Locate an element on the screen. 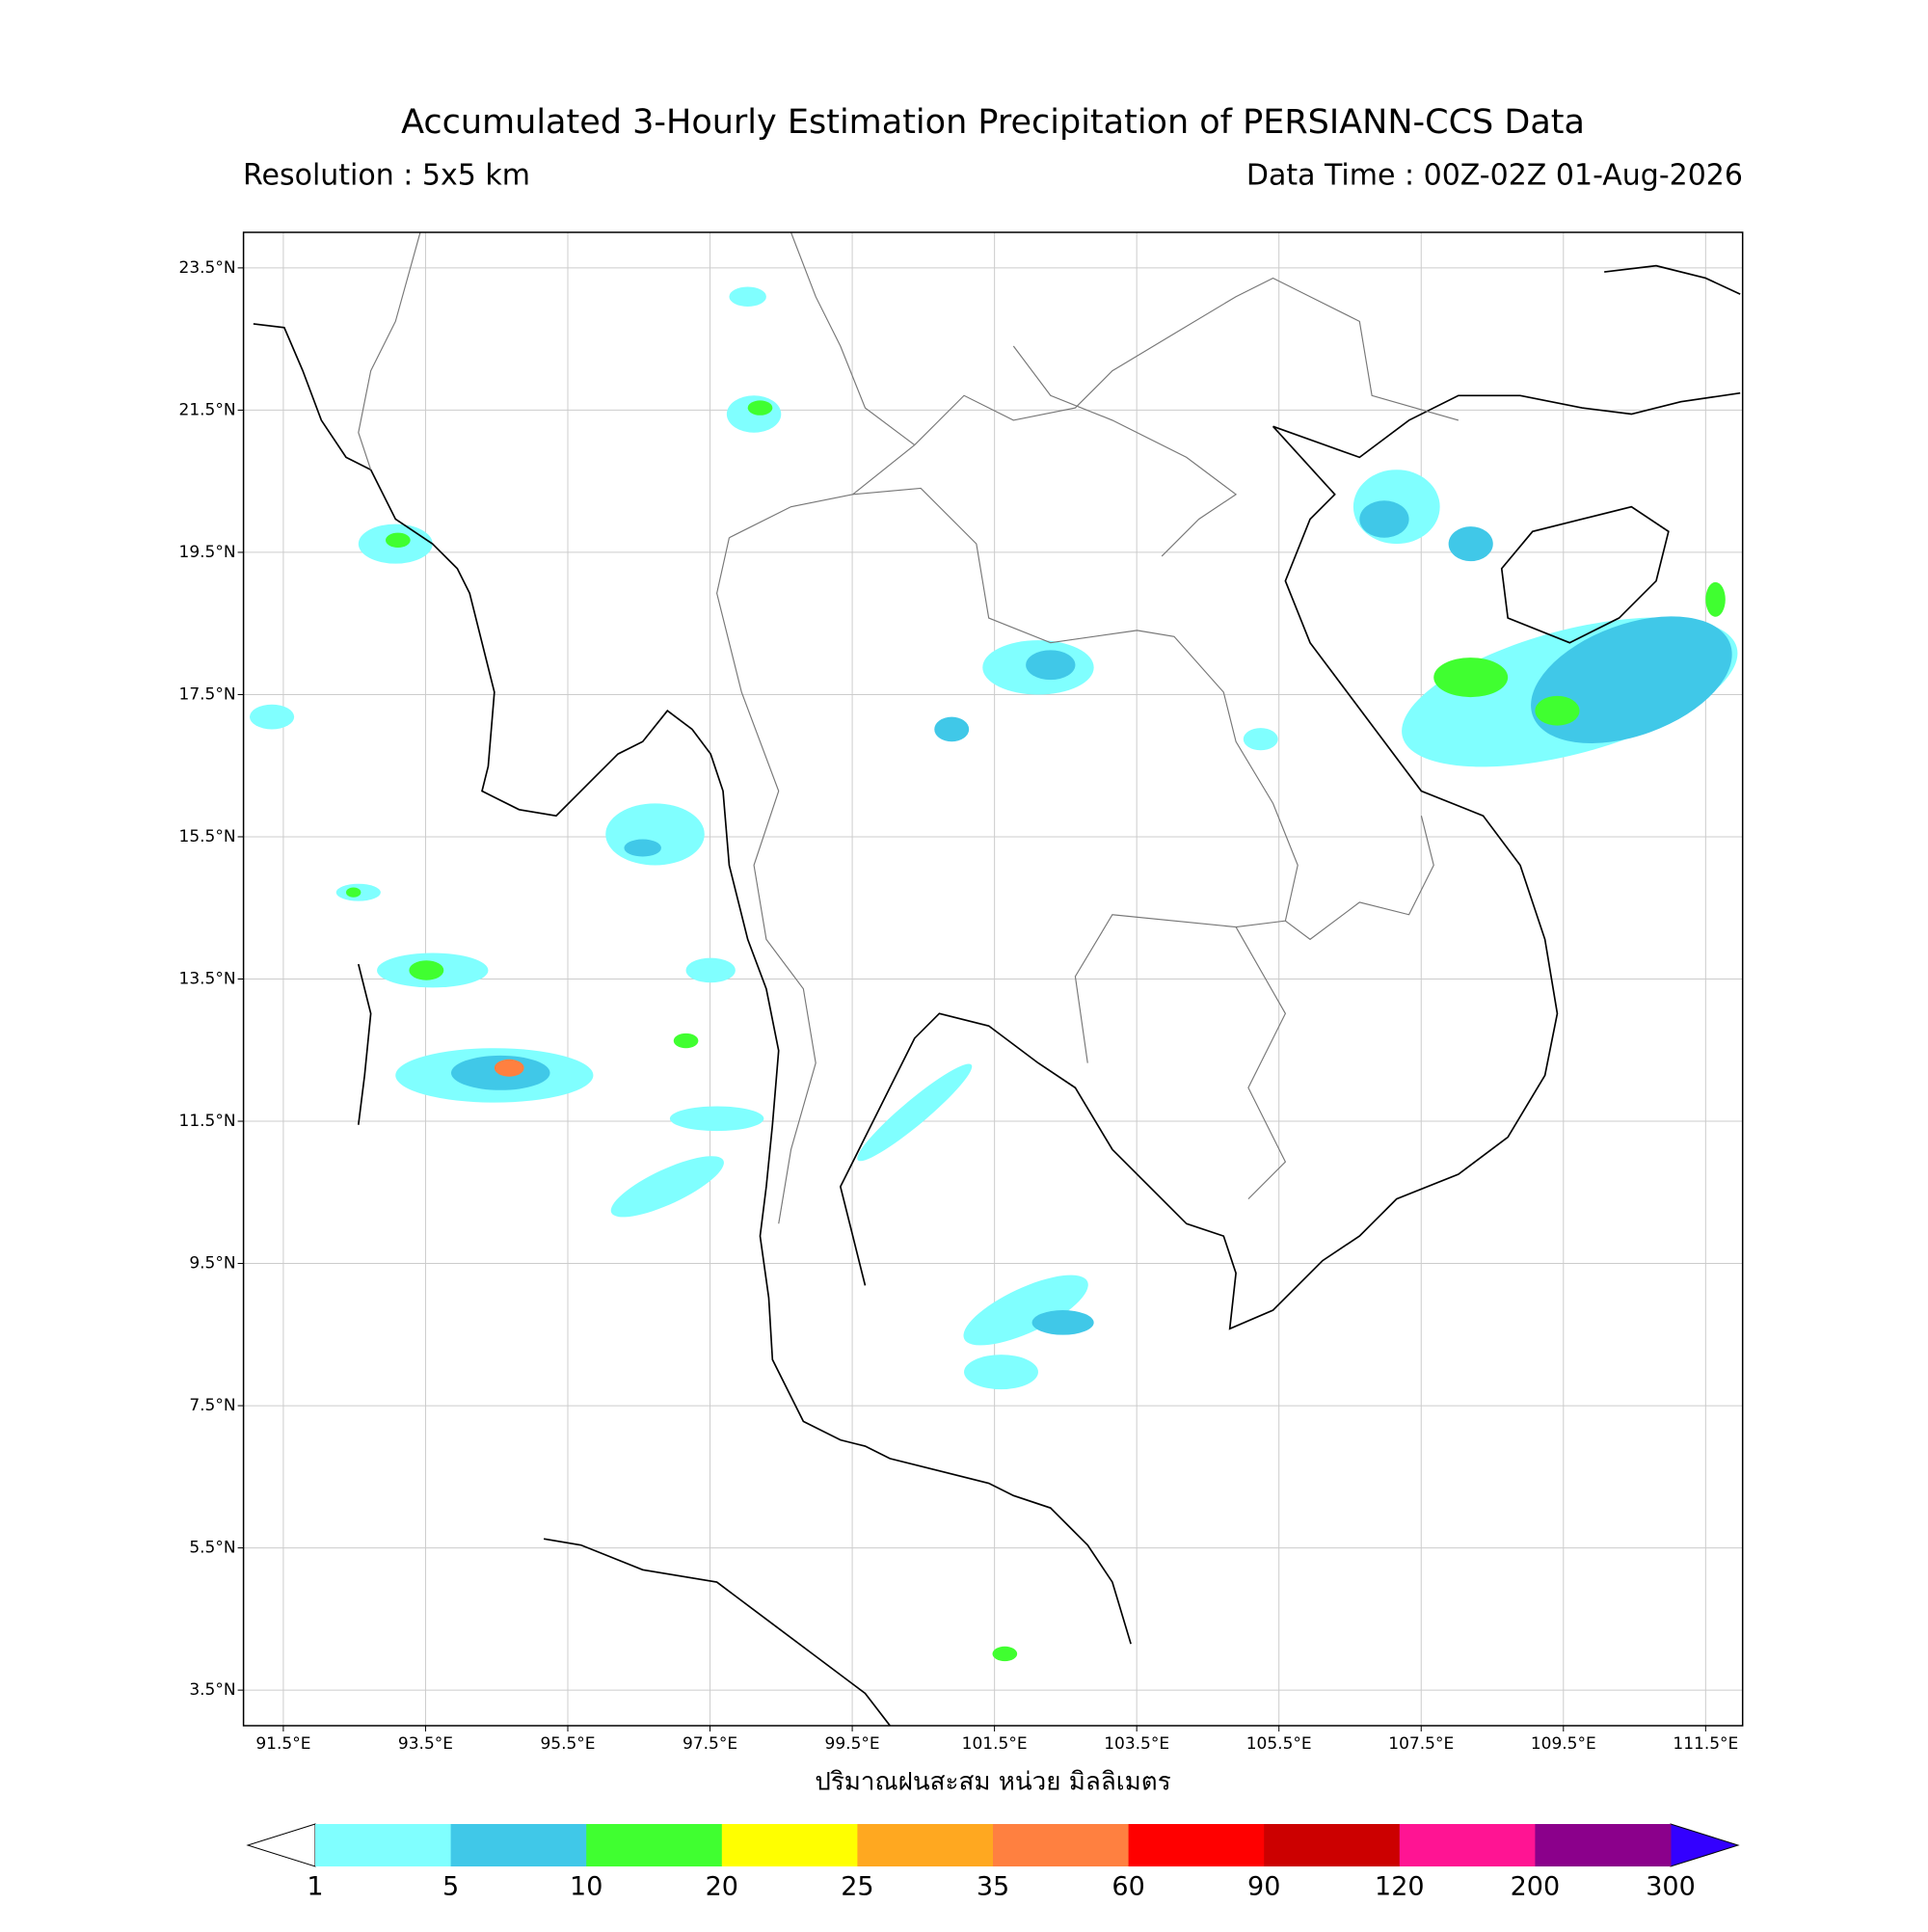 This screenshot has height=1932, width=1928. lat-tick-label: 21.5°N is located at coordinates (207, 410).